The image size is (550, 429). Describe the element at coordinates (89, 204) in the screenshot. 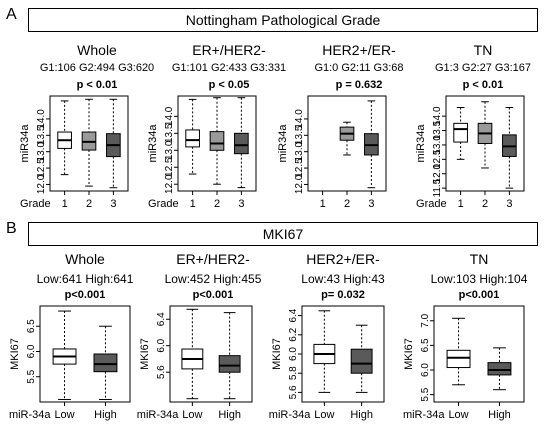

I see `chart-1-xtick-label: 2` at that location.